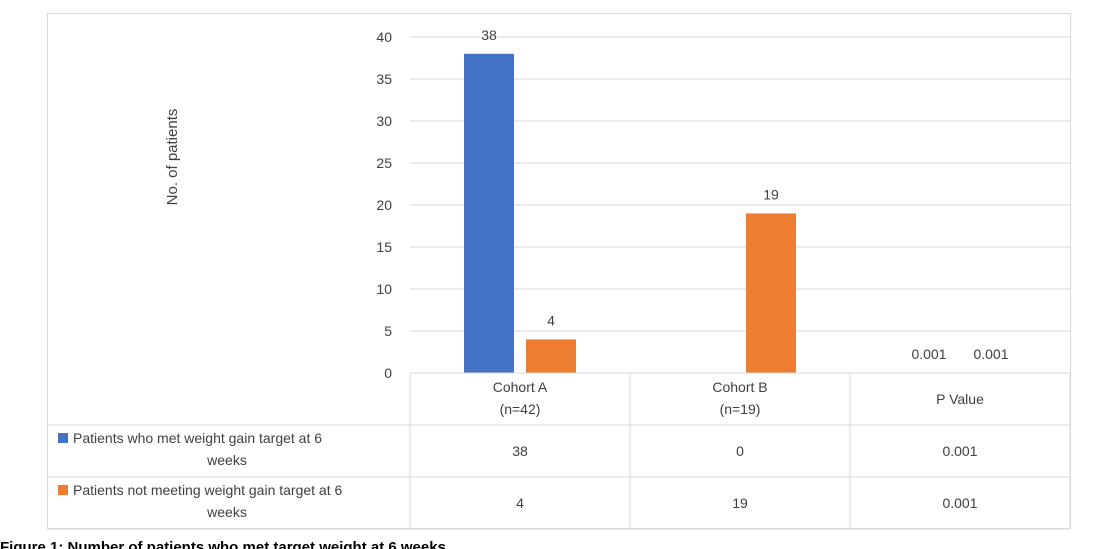  I want to click on y-tick-label: 35, so click(384, 79).